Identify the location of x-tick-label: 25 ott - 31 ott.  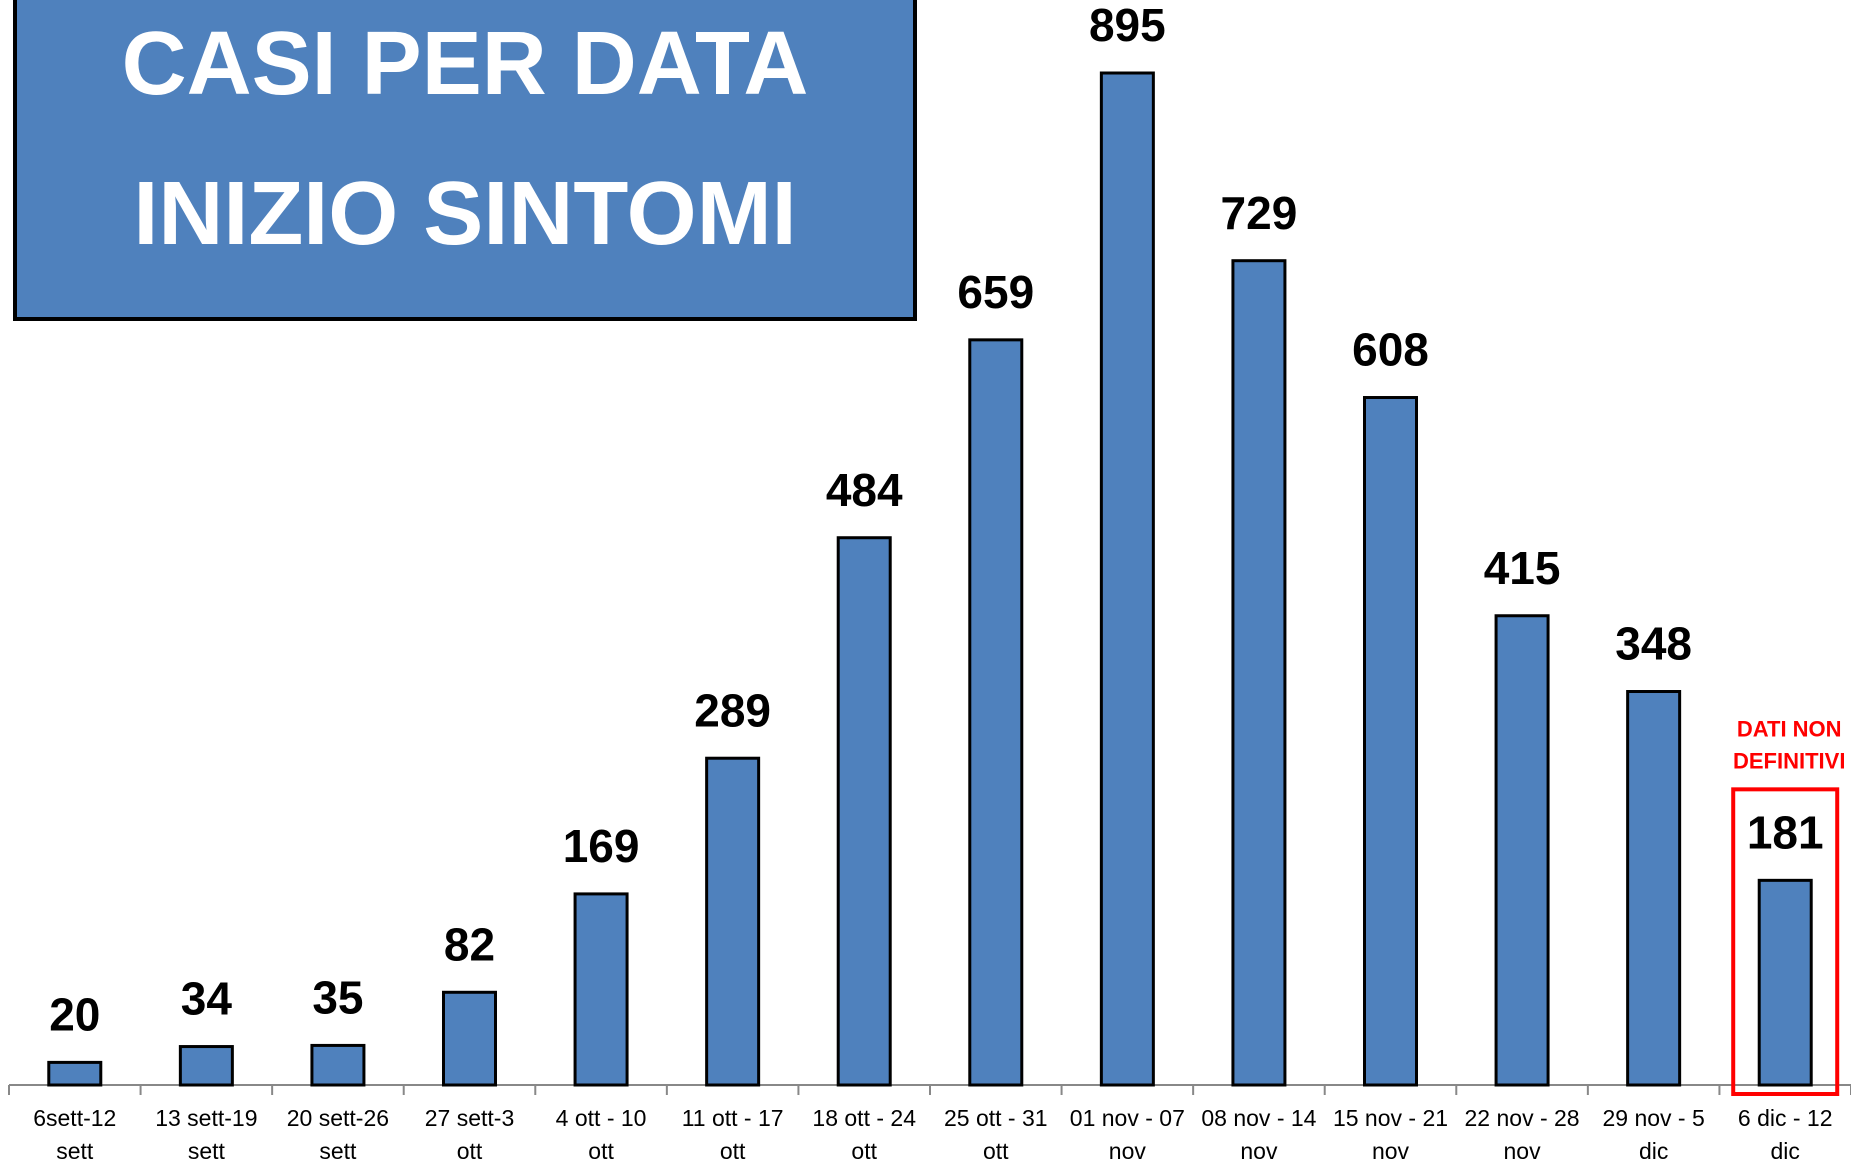
(996, 1134).